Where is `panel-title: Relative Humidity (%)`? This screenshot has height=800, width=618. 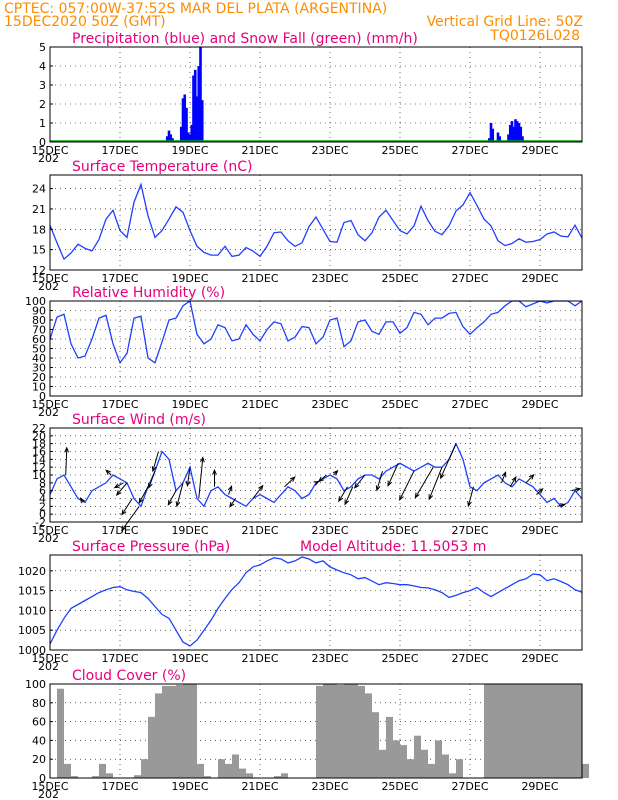
panel-title: Relative Humidity (%) is located at coordinates (148, 293).